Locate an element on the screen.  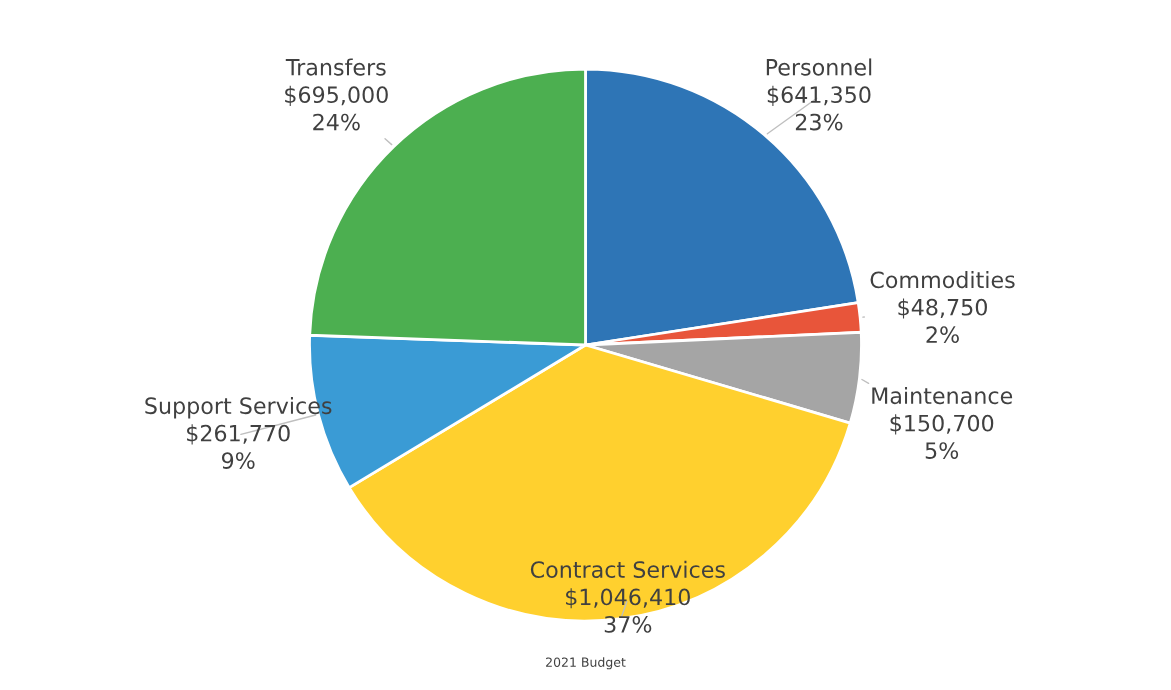
slice-label: Contract Services is located at coordinates (627, 569).